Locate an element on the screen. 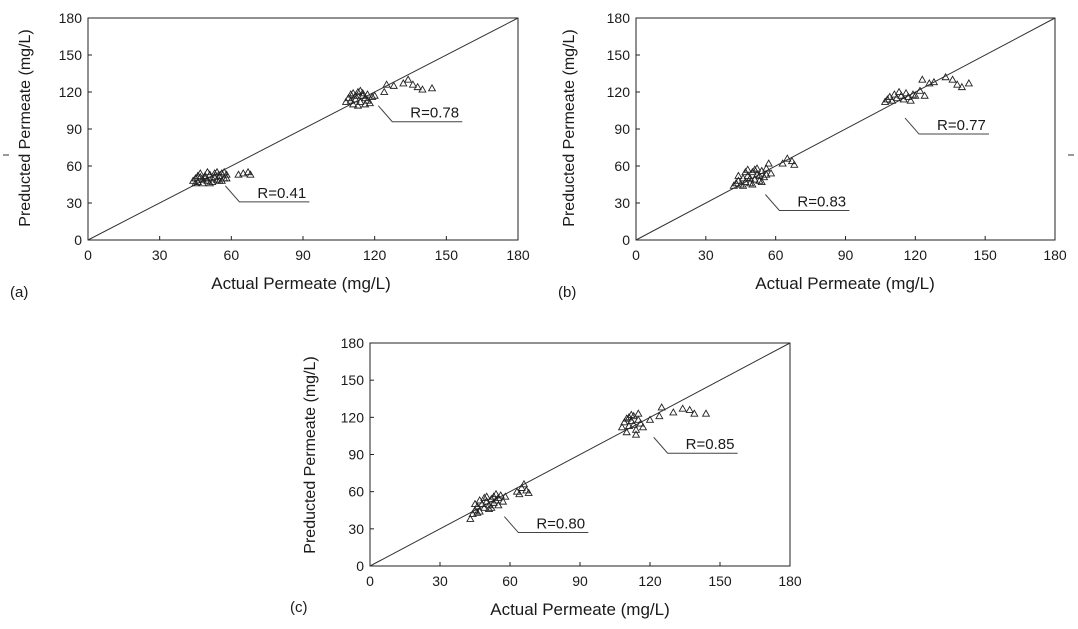  correlation-annotation: R=0.41 is located at coordinates (281, 193).